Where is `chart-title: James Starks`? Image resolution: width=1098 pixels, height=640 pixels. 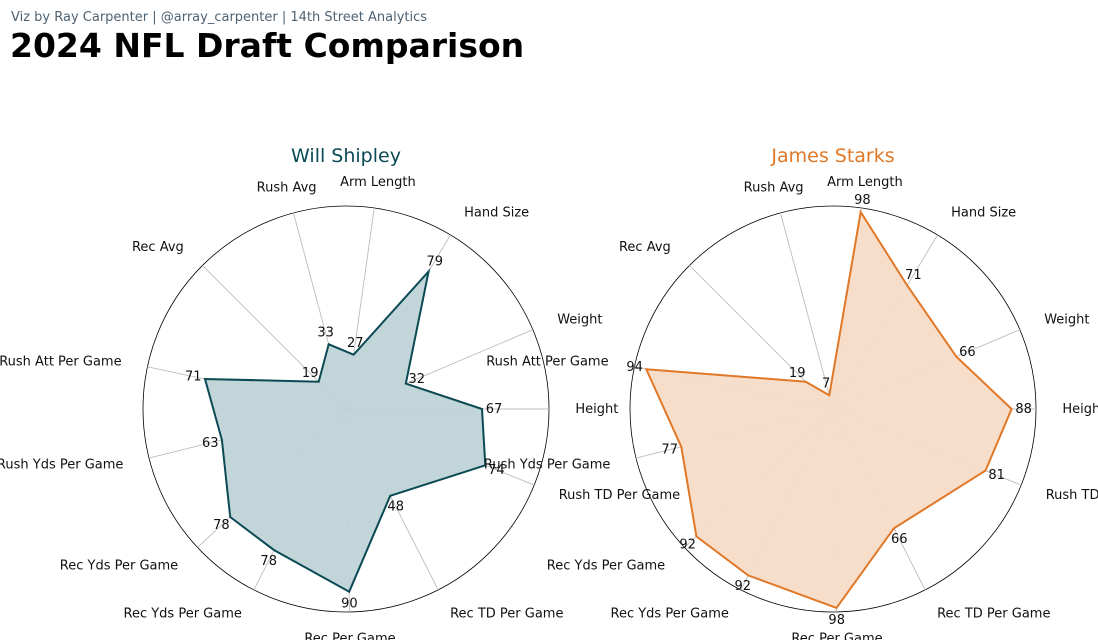
chart-title: James Starks is located at coordinates (832, 156).